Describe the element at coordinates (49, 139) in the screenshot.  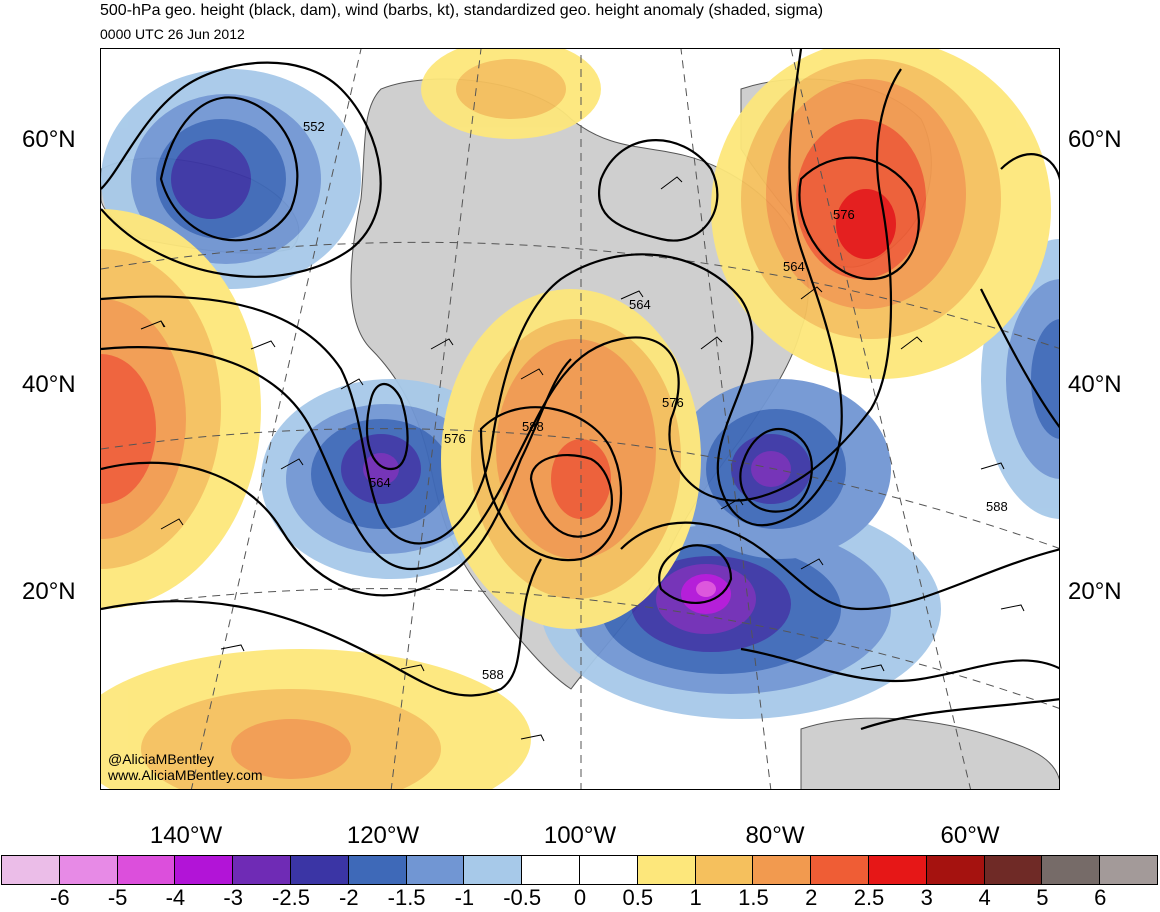
I see `lat-label-60n-left: 60°N` at that location.